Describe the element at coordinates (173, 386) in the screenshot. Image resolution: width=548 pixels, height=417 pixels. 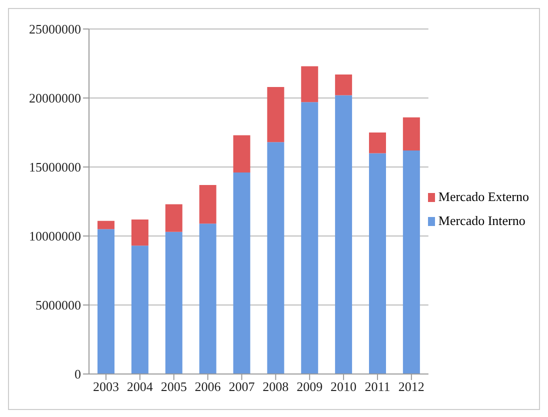
I see `x-tick-label: 2005` at that location.